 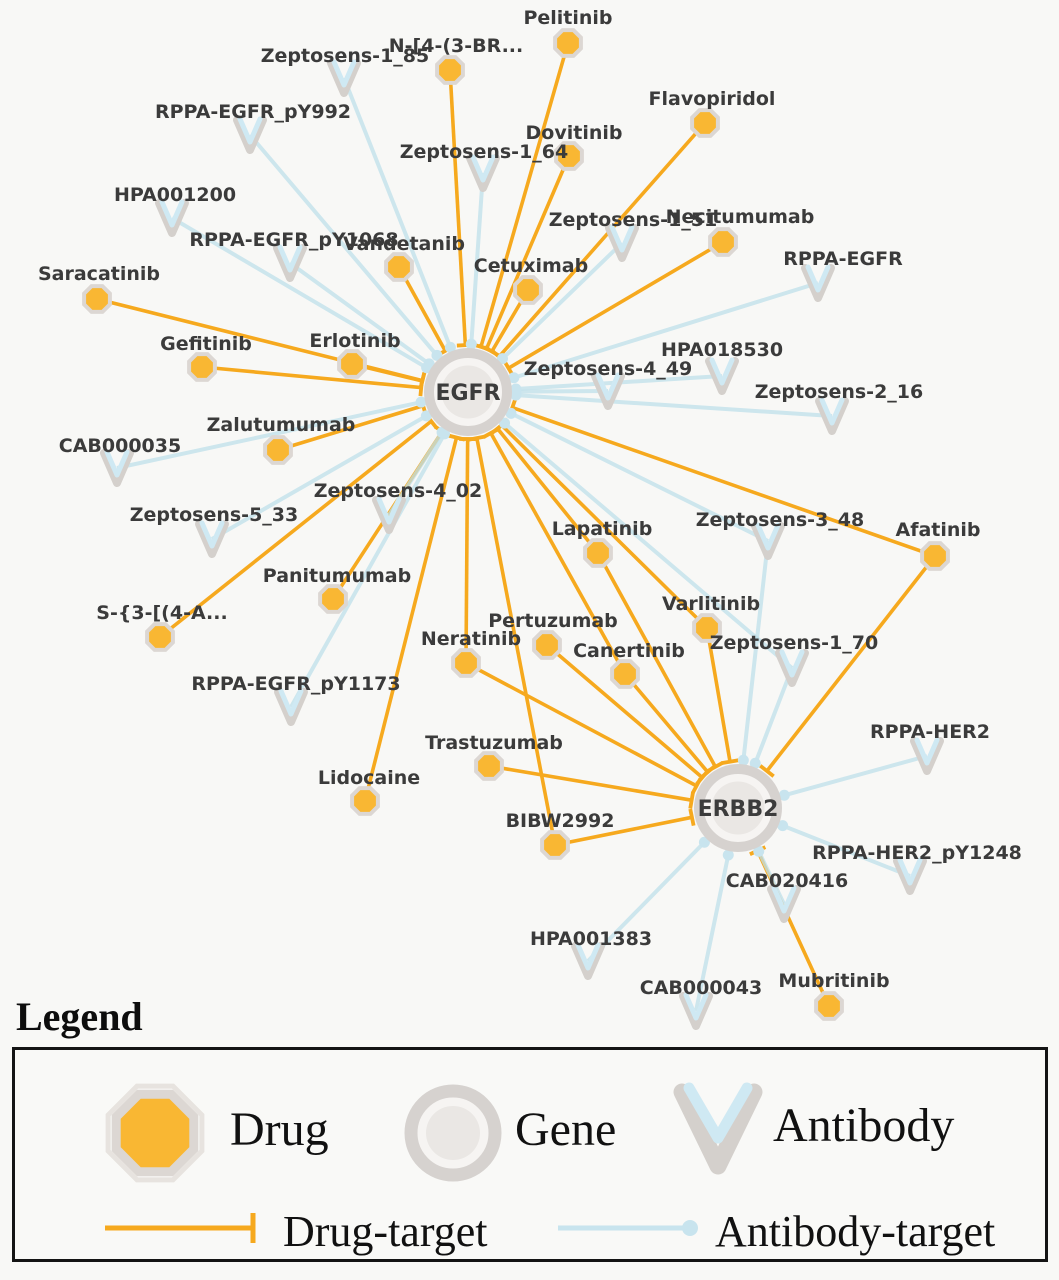 I want to click on antibody-node-hpa018530, so click(x=722, y=376).